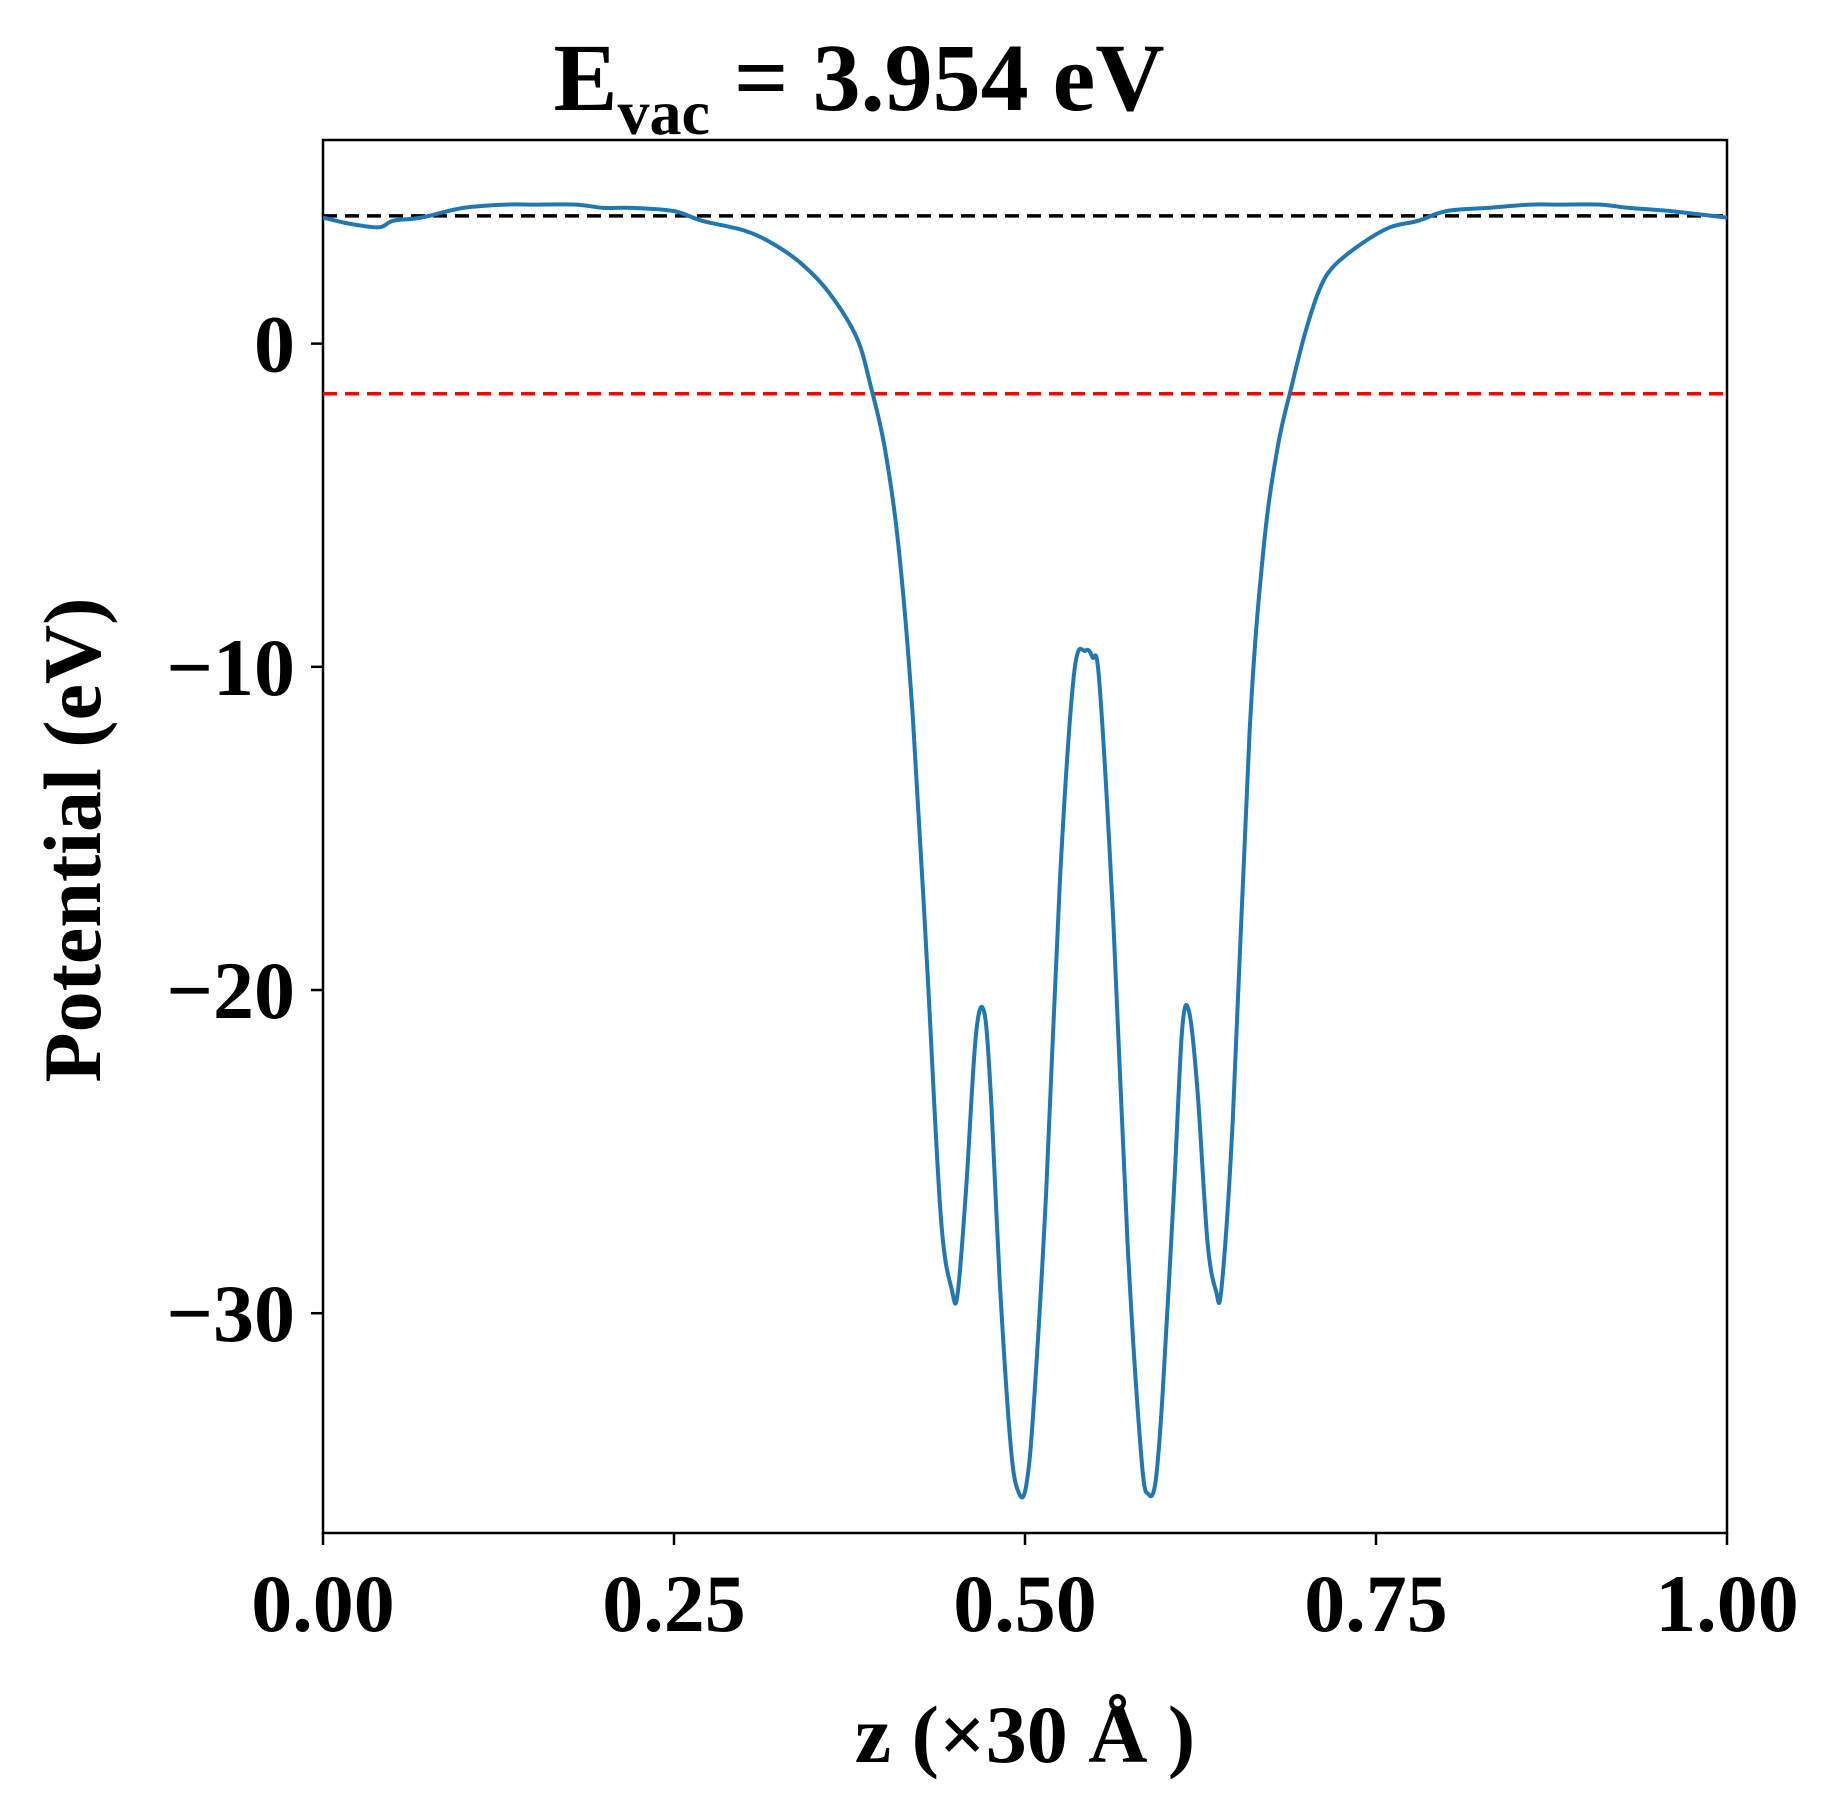 The image size is (1833, 1794). Describe the element at coordinates (1727, 1603) in the screenshot. I see `x-tick-label: 1.00` at that location.